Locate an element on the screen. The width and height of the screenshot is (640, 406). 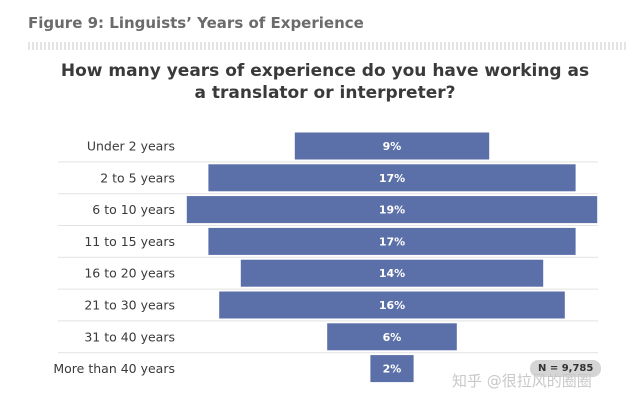
category-label: 2 to 5 years is located at coordinates (137, 177).